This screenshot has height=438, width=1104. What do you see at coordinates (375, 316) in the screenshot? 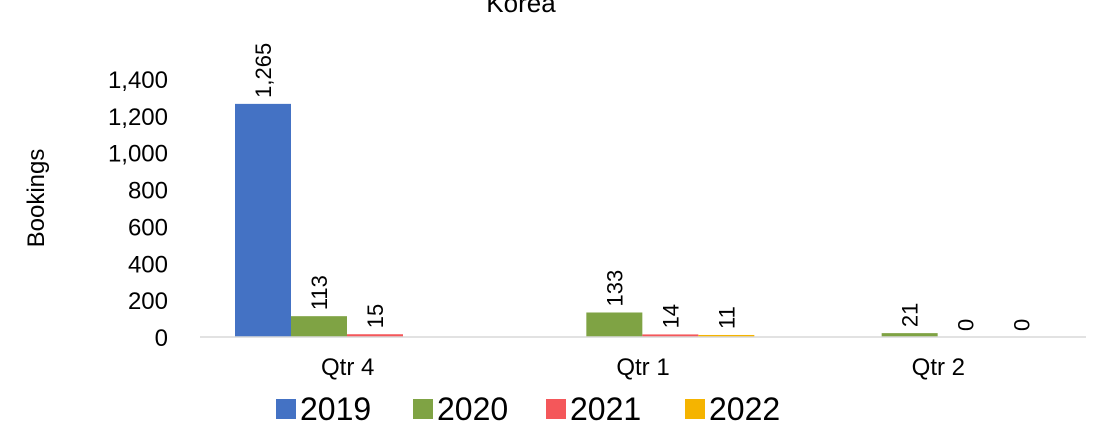
I see `data-label: 15` at bounding box center [375, 316].